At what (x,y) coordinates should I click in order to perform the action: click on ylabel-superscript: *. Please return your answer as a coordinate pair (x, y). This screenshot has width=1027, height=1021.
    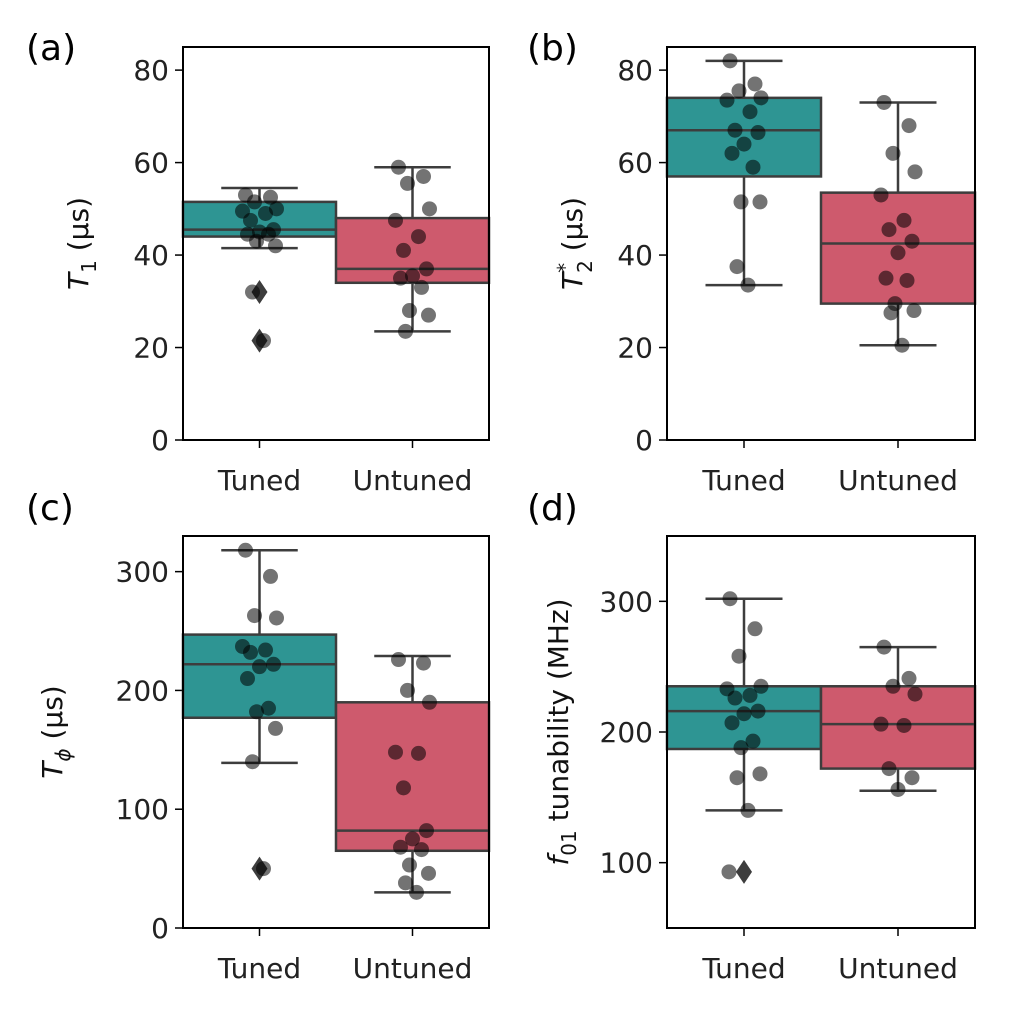
    Looking at the image, I should click on (565, 268).